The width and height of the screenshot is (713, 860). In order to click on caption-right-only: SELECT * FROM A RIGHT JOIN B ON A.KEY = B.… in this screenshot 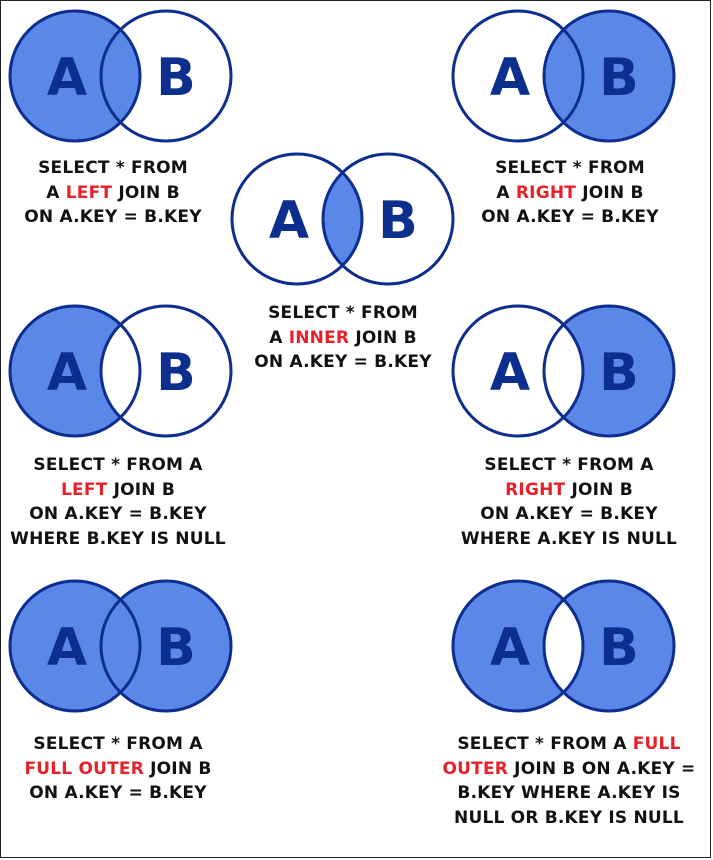, I will do `click(569, 502)`.